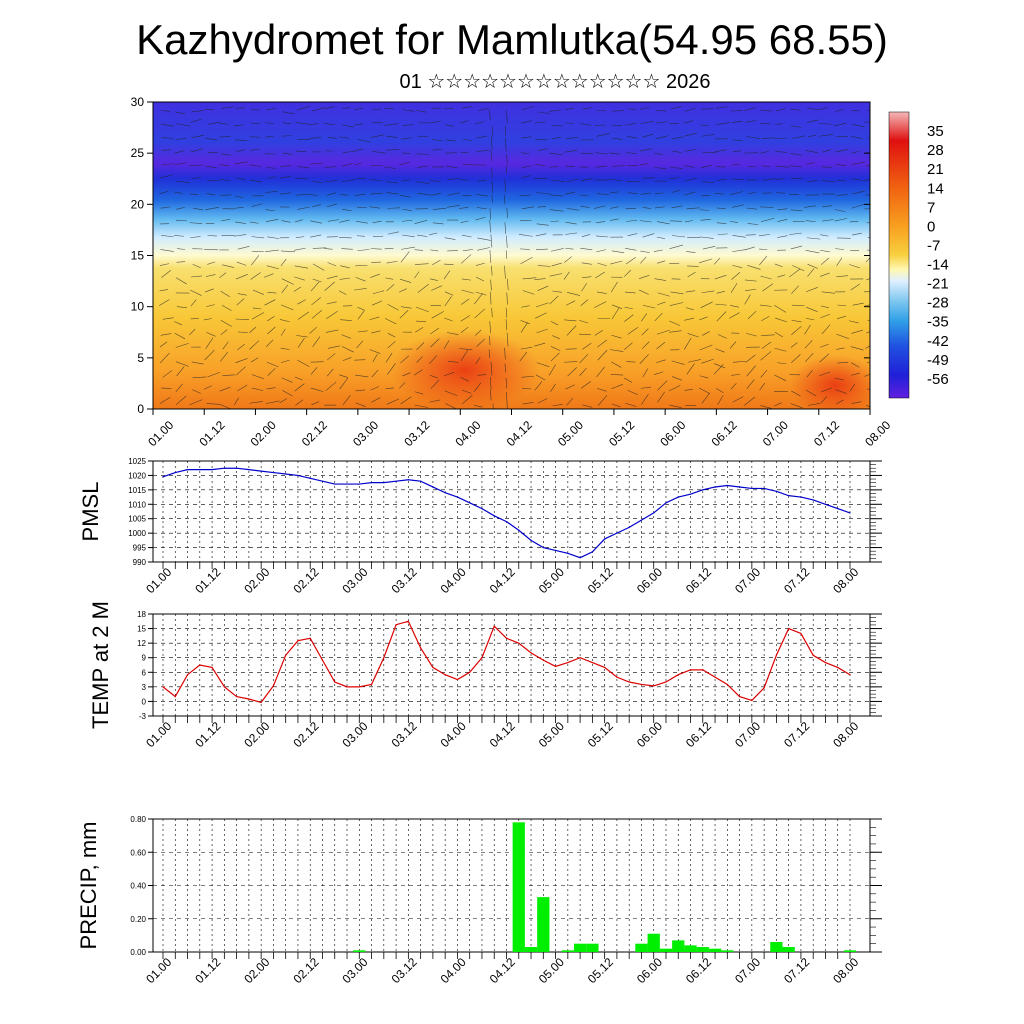 The image size is (1024, 1024). What do you see at coordinates (519, 433) in the screenshot?
I see `x-tick-label: 04.12` at bounding box center [519, 433].